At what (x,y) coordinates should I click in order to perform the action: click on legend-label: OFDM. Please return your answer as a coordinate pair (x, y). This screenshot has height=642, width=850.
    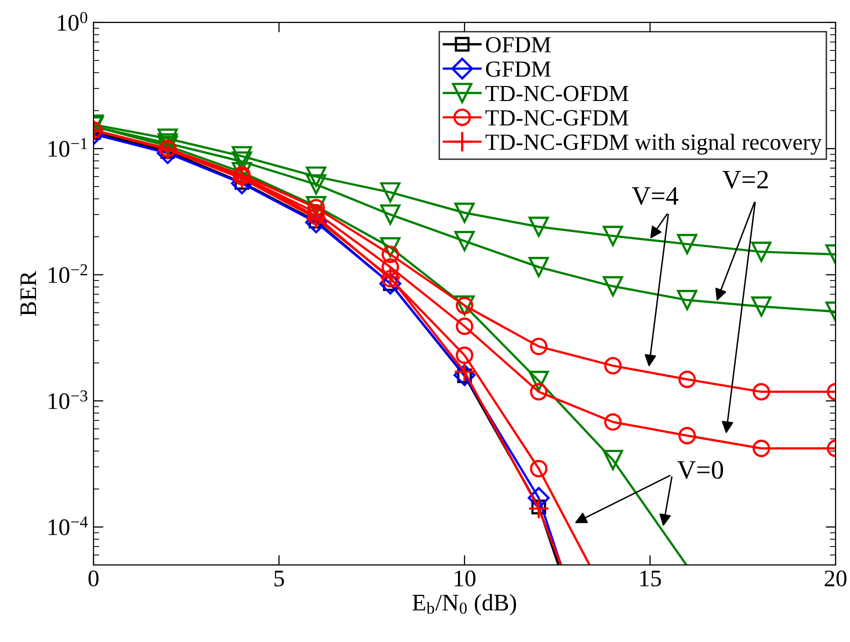
    Looking at the image, I should click on (518, 44).